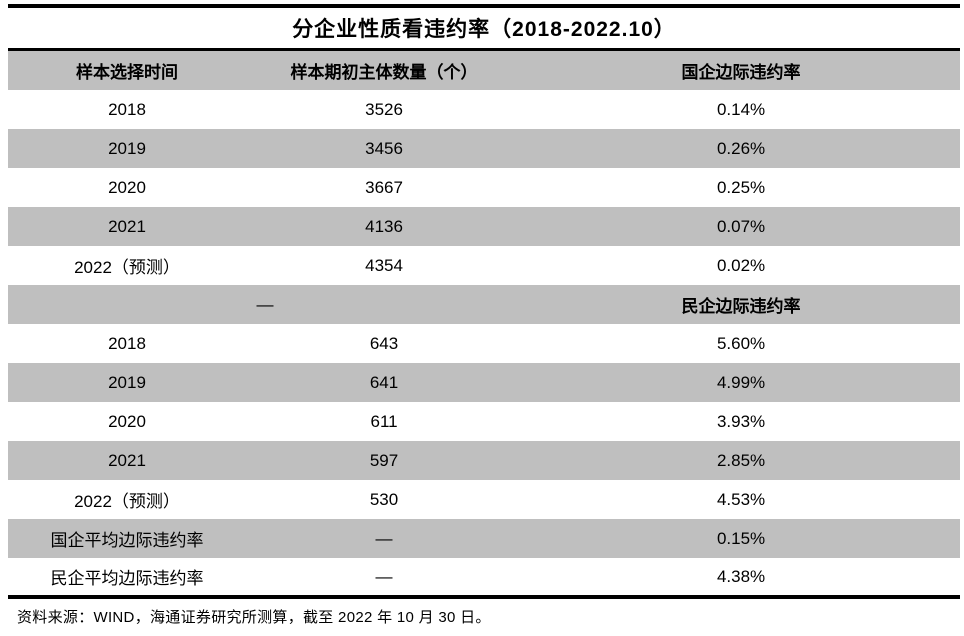 The width and height of the screenshot is (964, 636). Describe the element at coordinates (384, 148) in the screenshot. I see `count-cell: 3456` at that location.